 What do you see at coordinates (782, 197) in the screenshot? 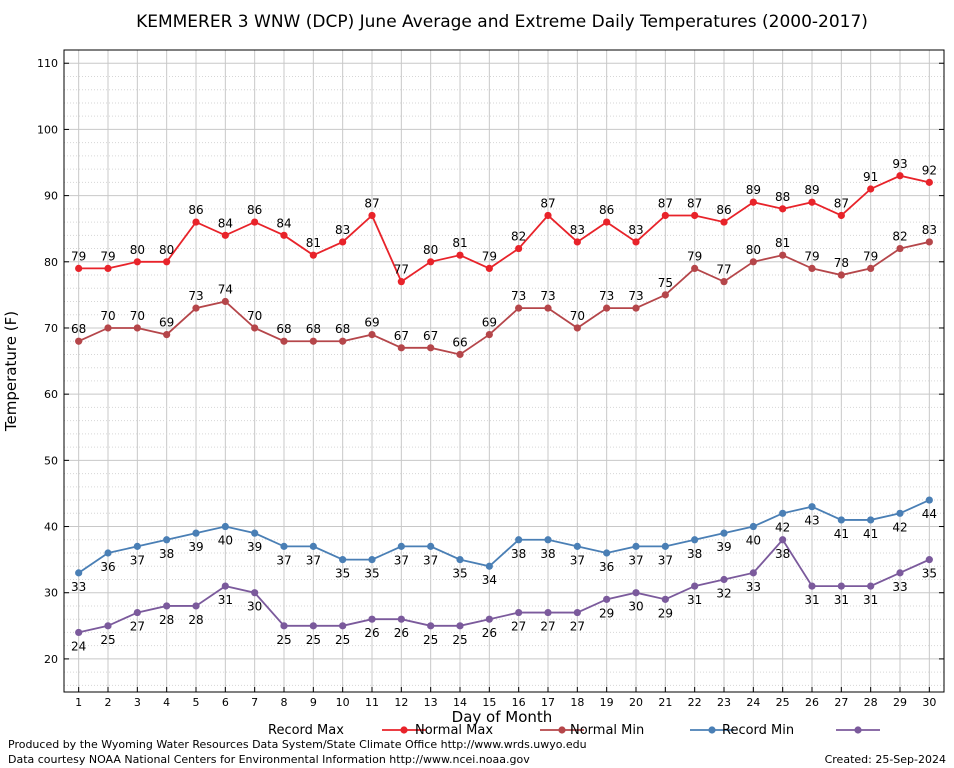
I see `data-label: 88` at bounding box center [782, 197].